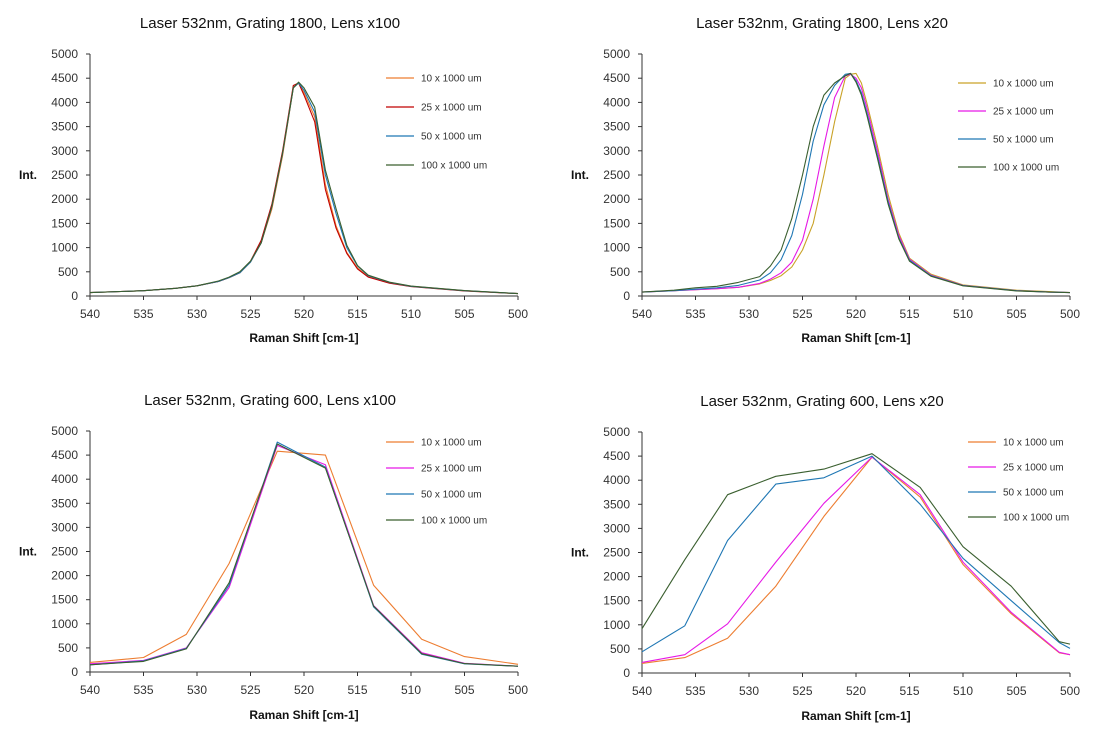 This screenshot has width=1113, height=745. Describe the element at coordinates (822, 401) in the screenshot. I see `chart-title: Laser 532nm, Grating 600, Lens x20` at that location.